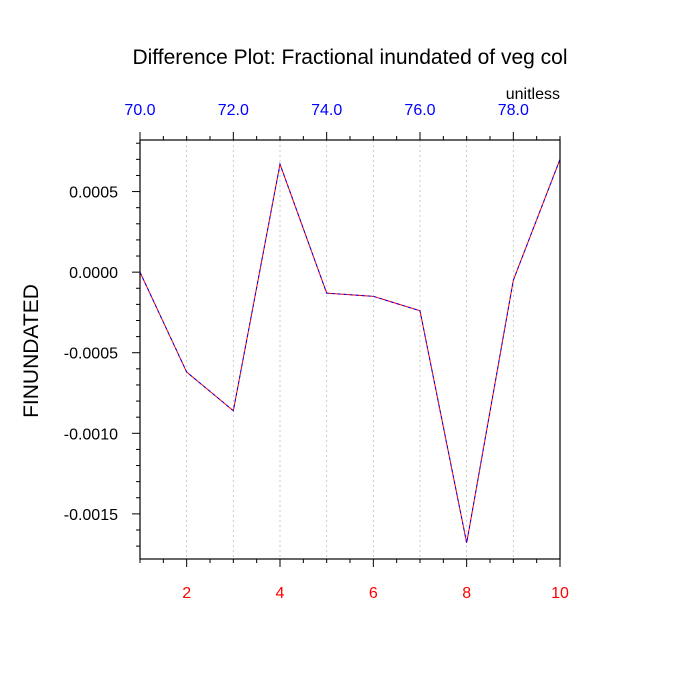  What do you see at coordinates (466, 593) in the screenshot?
I see `x-tick-label: 8` at bounding box center [466, 593].